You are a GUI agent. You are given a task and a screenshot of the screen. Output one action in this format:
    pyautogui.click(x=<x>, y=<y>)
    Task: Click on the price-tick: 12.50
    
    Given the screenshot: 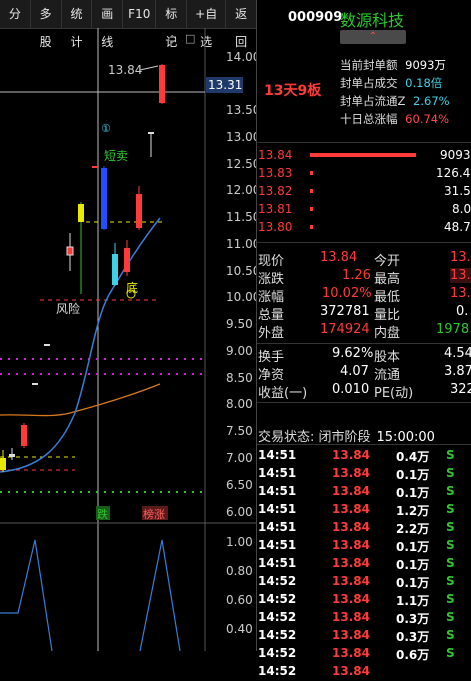 What is the action you would take?
    pyautogui.click(x=241, y=164)
    